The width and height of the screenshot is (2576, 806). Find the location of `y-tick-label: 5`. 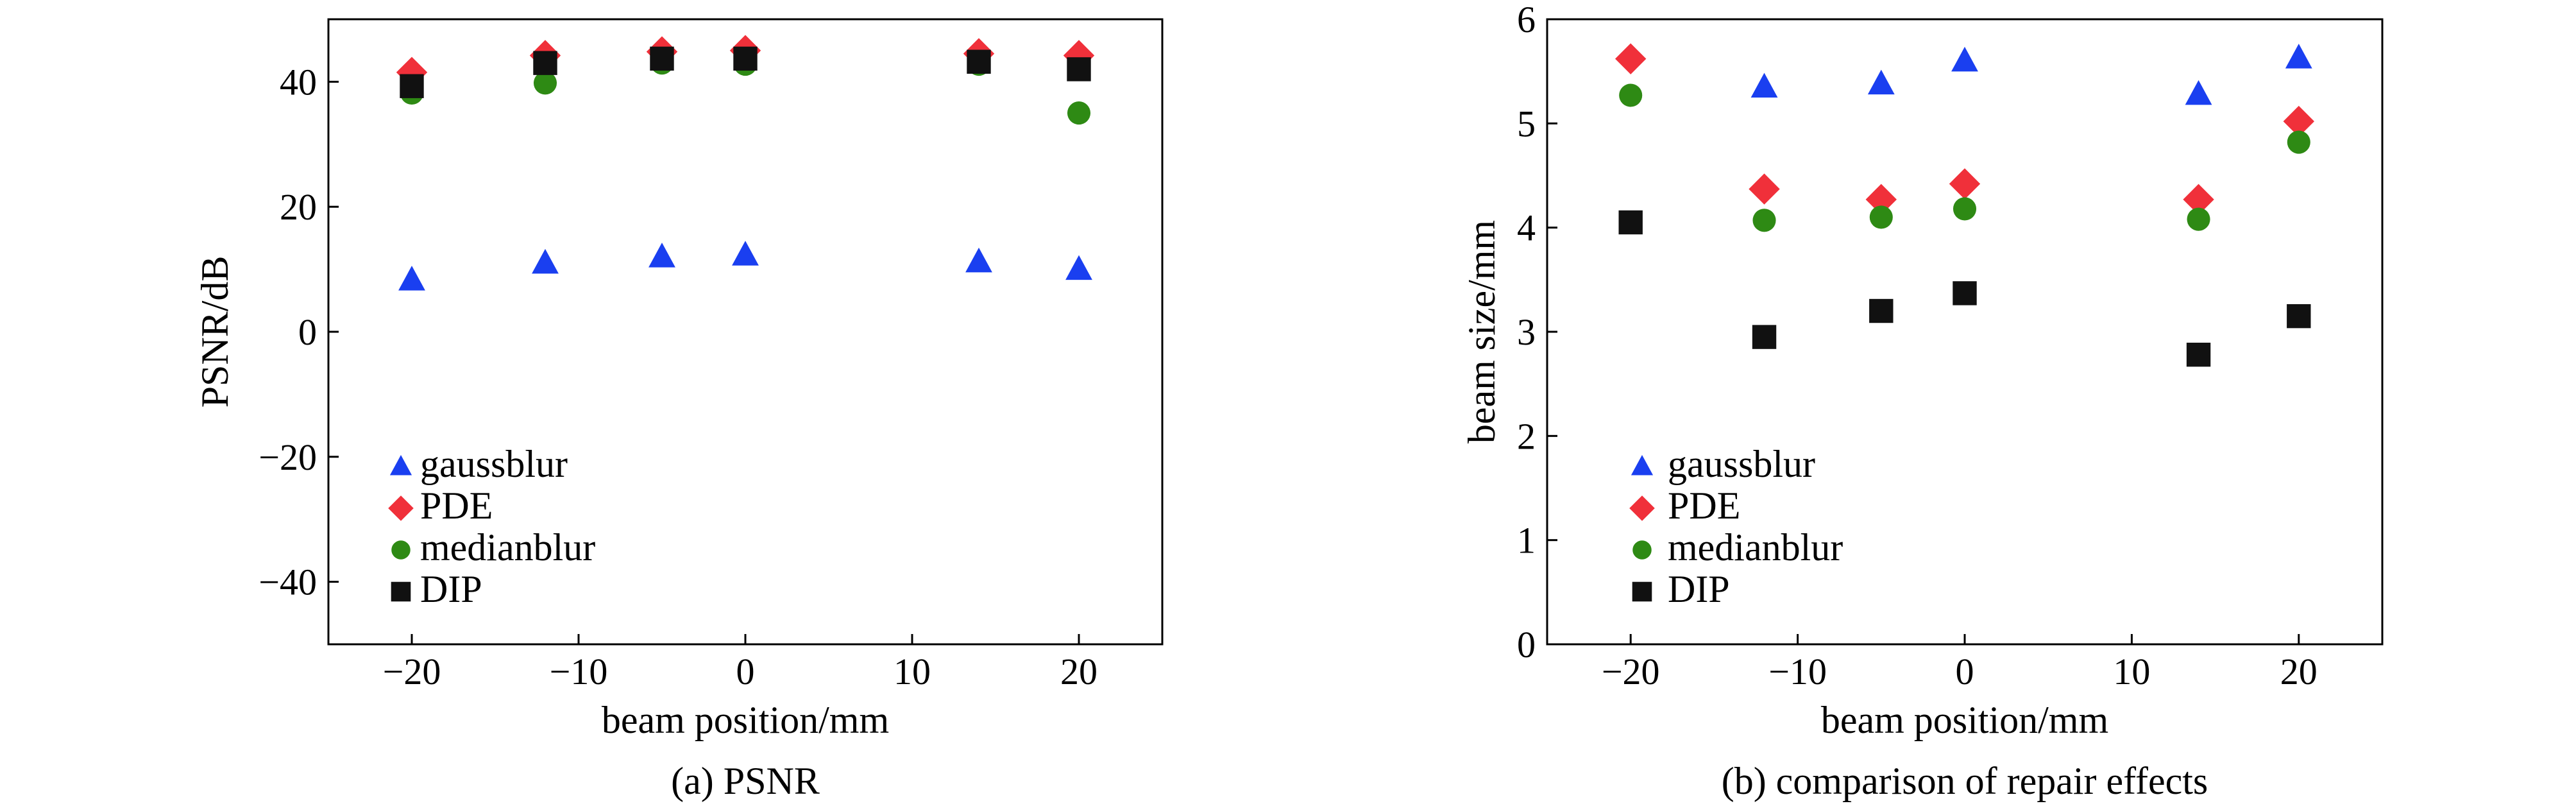

y-tick-label: 5 is located at coordinates (1526, 124).